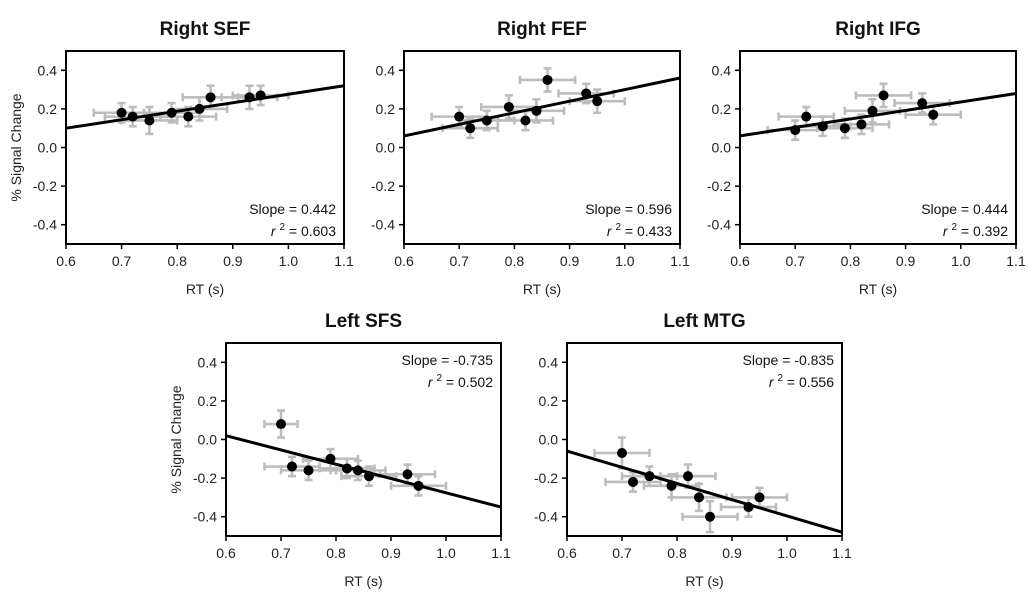 The width and height of the screenshot is (1028, 600). Describe the element at coordinates (964, 209) in the screenshot. I see `slope-text: Slope = 0.444` at that location.